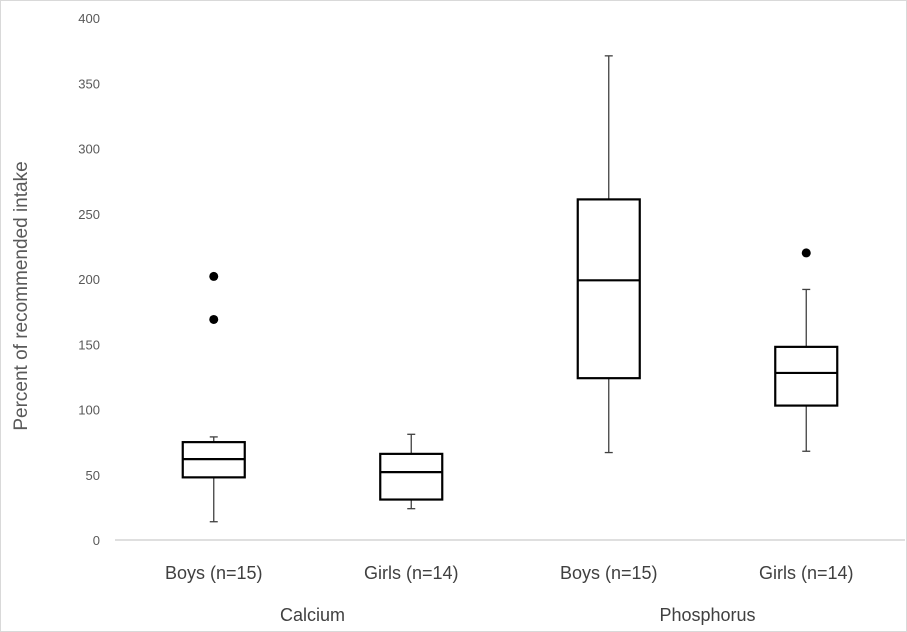 The width and height of the screenshot is (907, 632). What do you see at coordinates (21, 295) in the screenshot?
I see `y-axis-title: Percent of recommended intake` at bounding box center [21, 295].